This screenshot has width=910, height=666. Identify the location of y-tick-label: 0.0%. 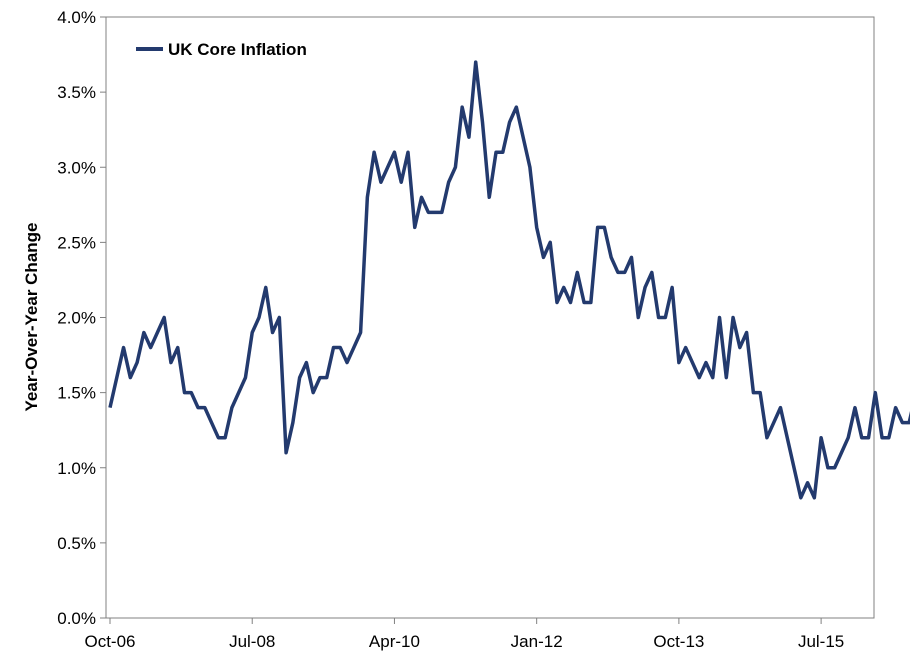
(76, 618).